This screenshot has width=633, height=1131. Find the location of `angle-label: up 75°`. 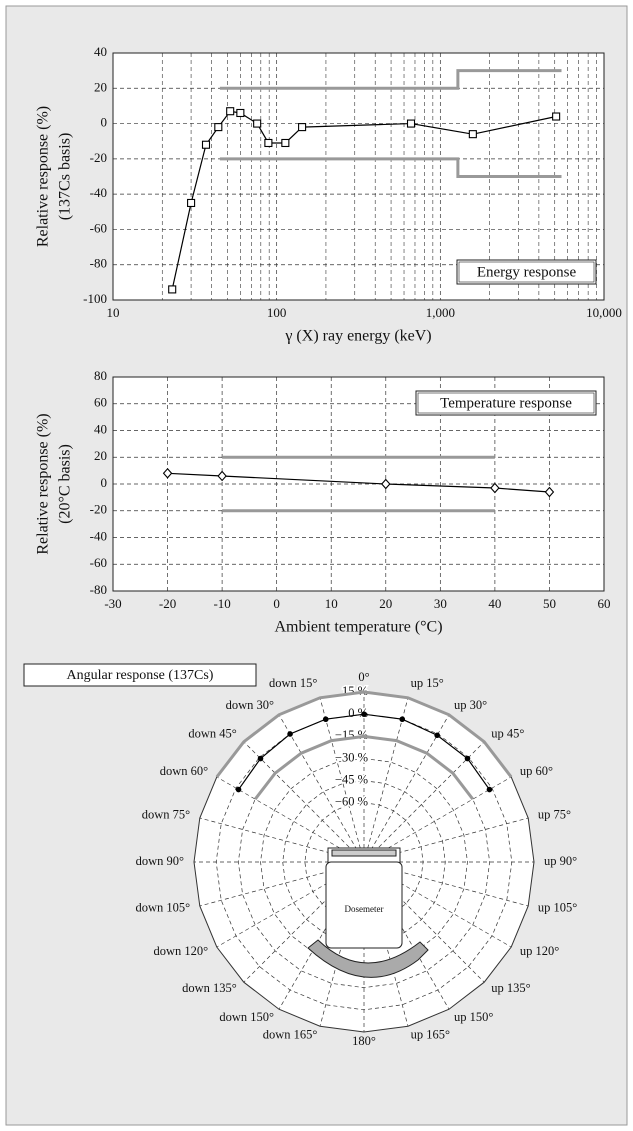

angle-label: up 75° is located at coordinates (554, 814).